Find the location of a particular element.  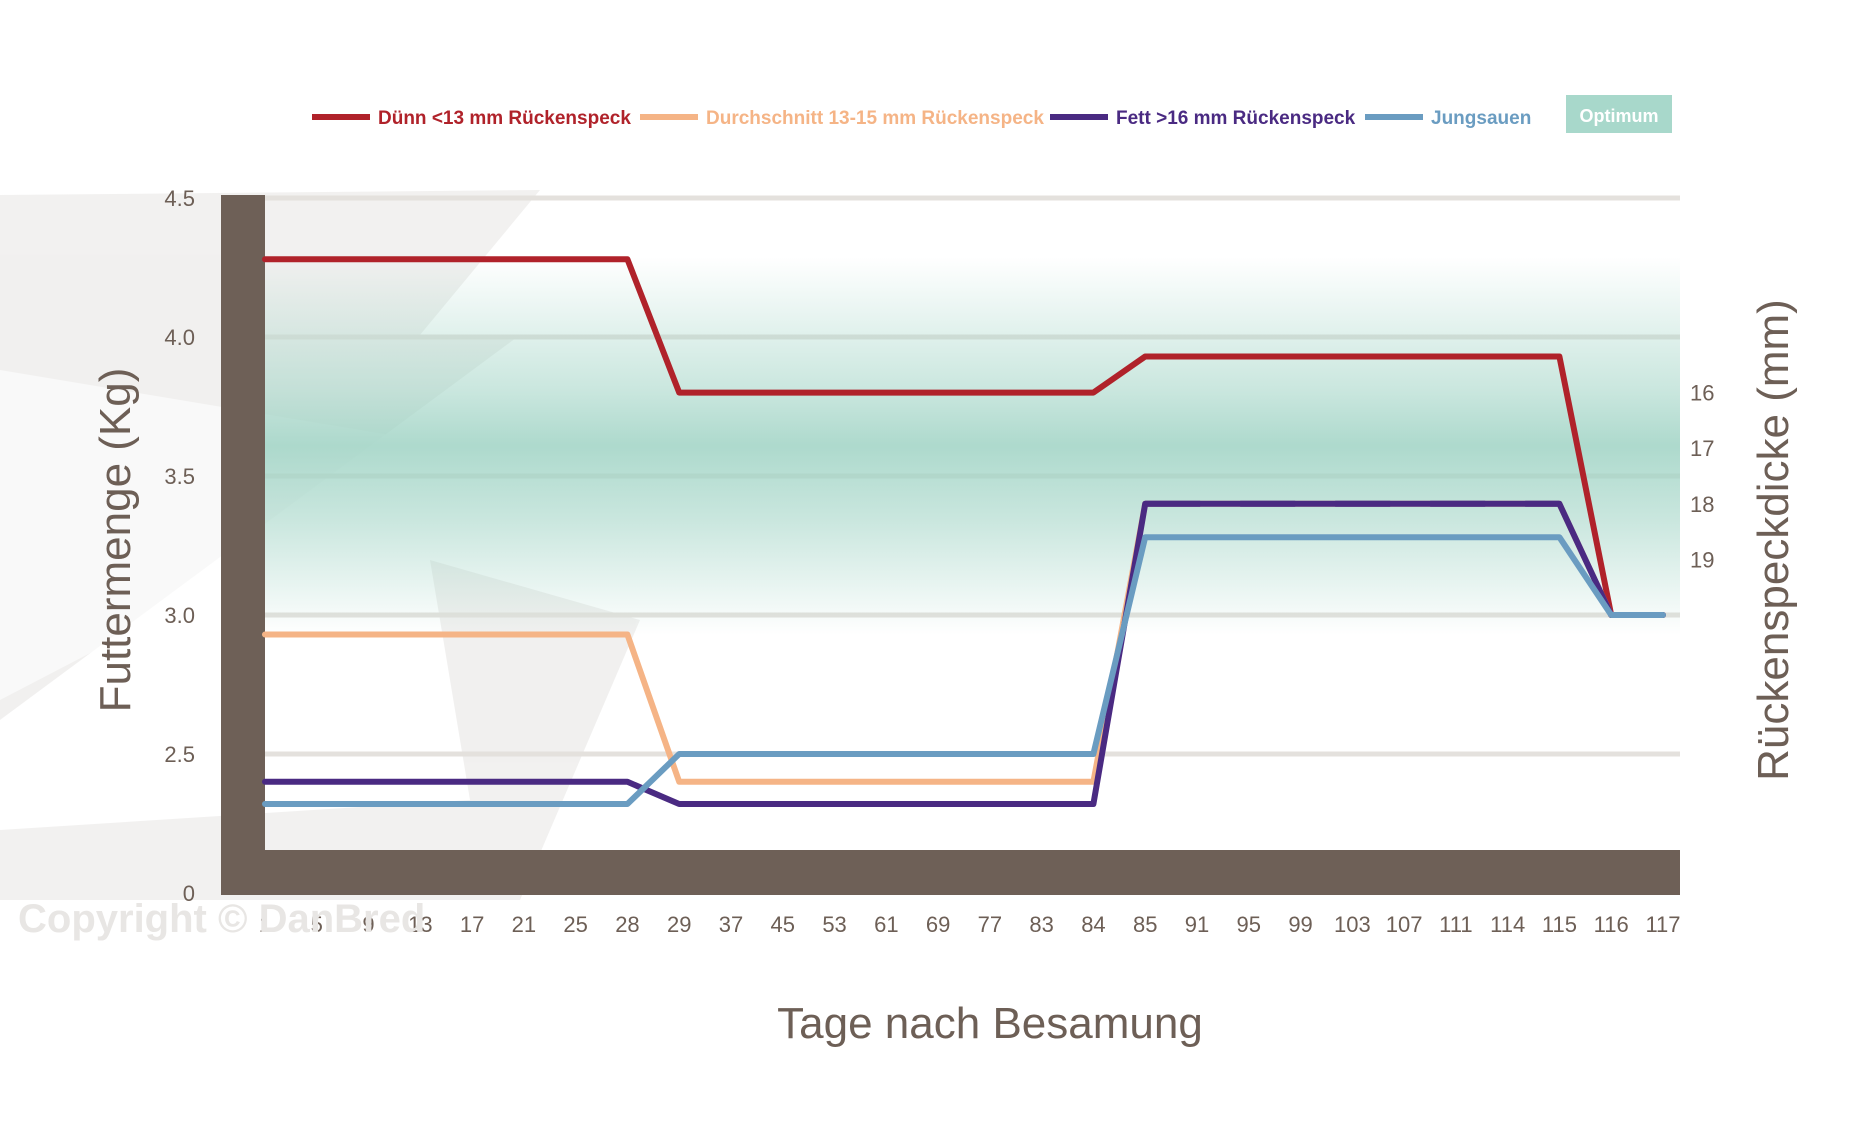

legend-item: Durchschnitt 13-15 mm Rückenspeck is located at coordinates (842, 118).